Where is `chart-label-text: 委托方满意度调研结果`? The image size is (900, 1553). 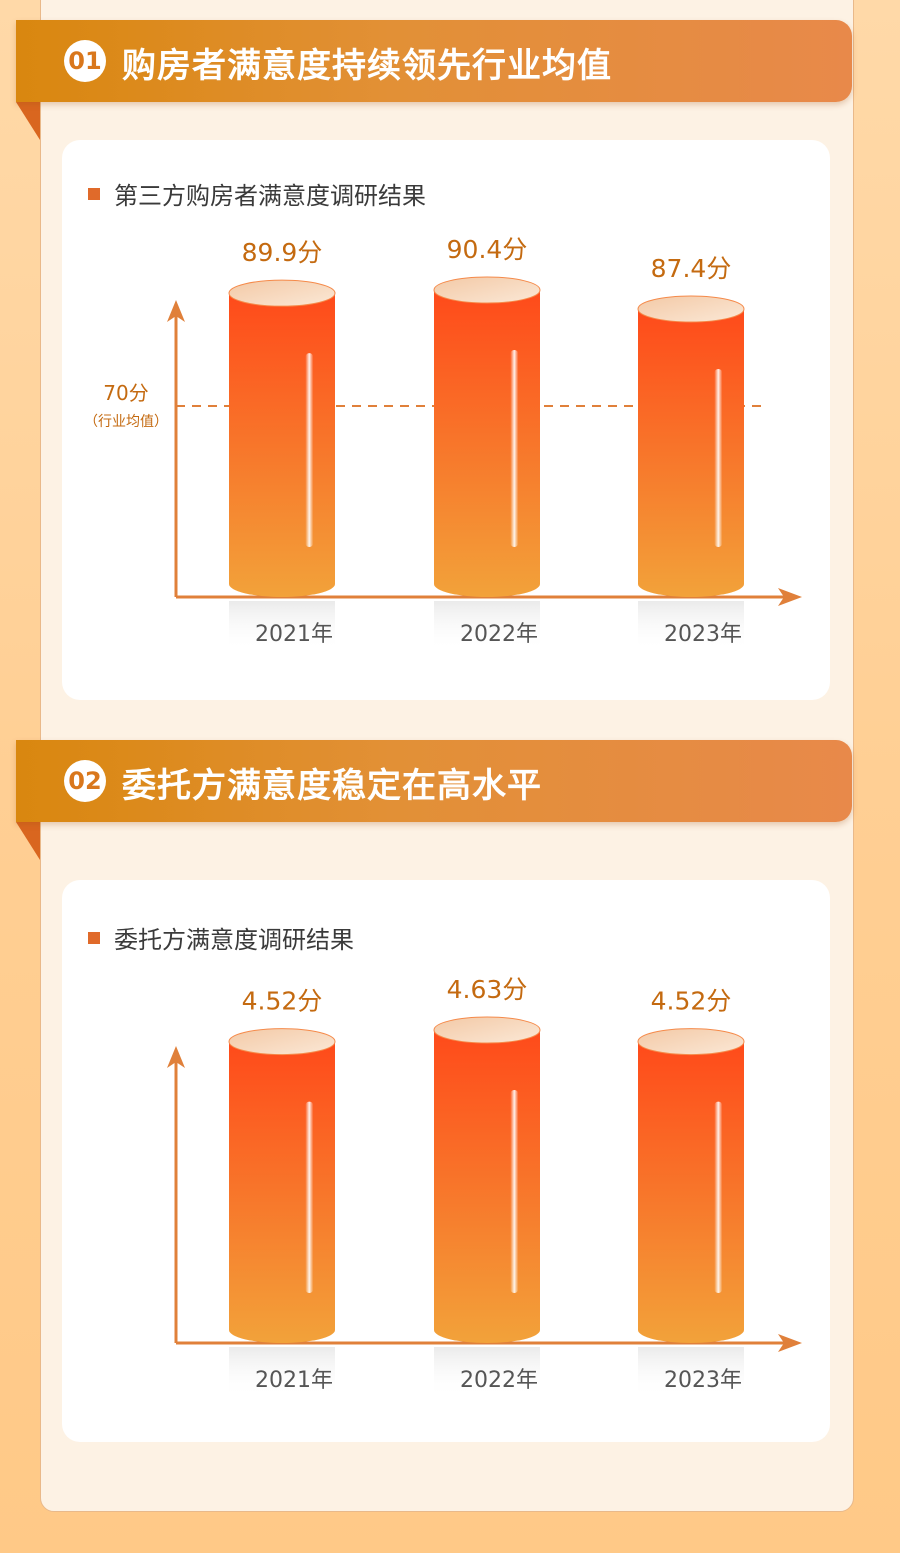
chart-label-text: 委托方满意度调研结果 is located at coordinates (234, 940).